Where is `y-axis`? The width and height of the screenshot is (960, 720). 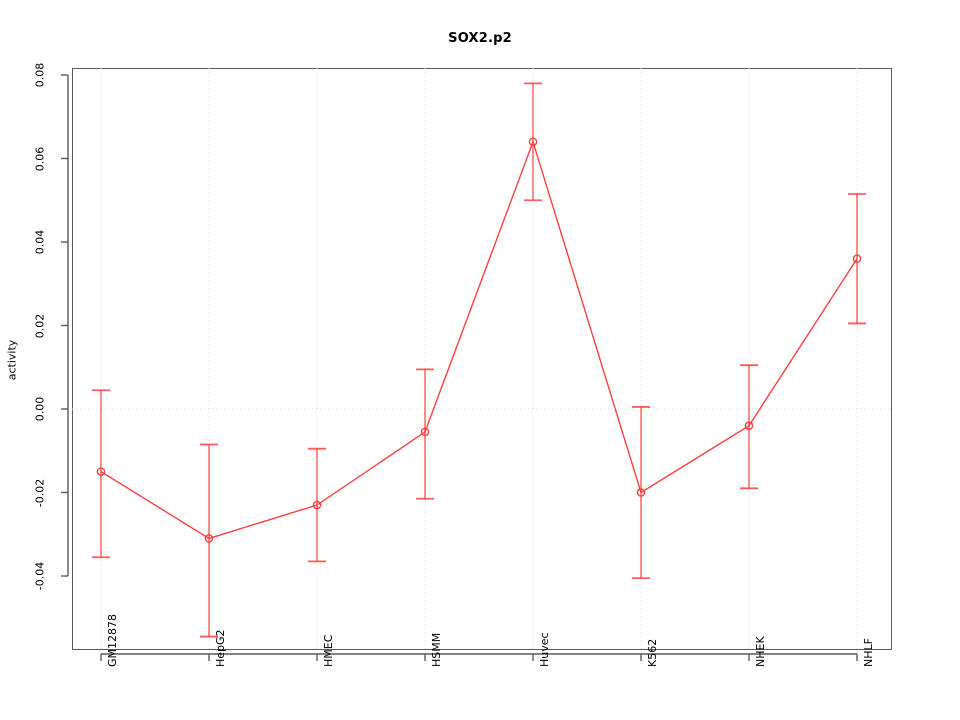 y-axis is located at coordinates (65, 325).